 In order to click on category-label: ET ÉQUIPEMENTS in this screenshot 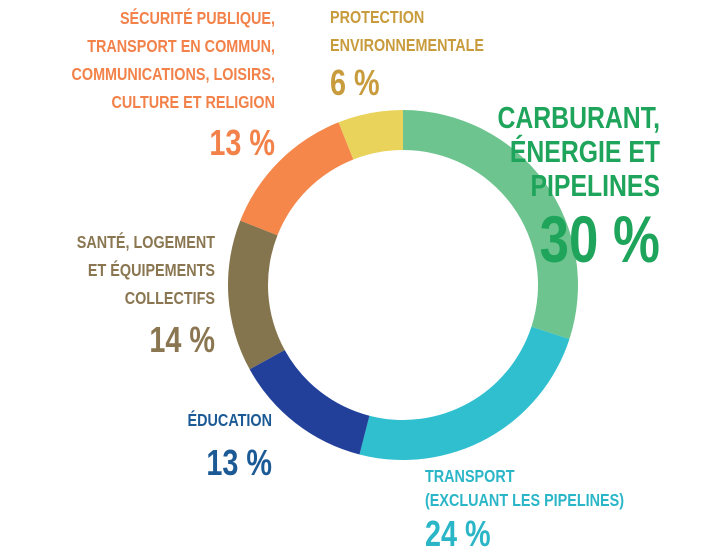, I will do `click(151, 269)`.